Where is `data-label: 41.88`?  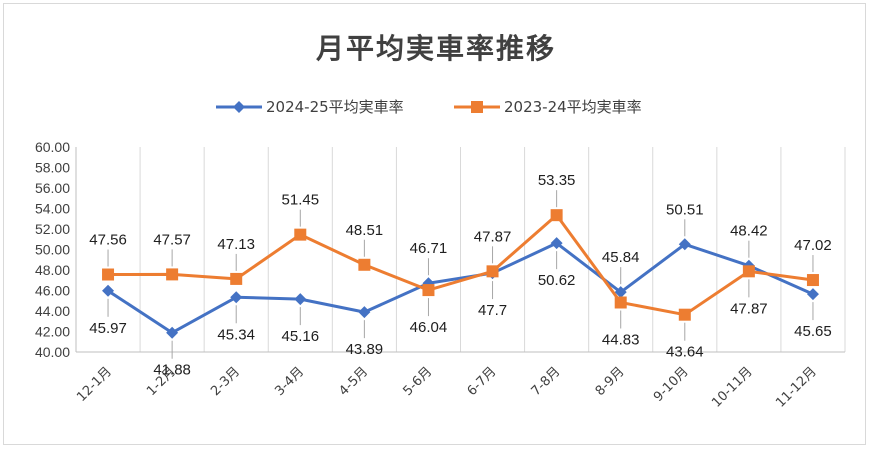 data-label: 41.88 is located at coordinates (172, 370).